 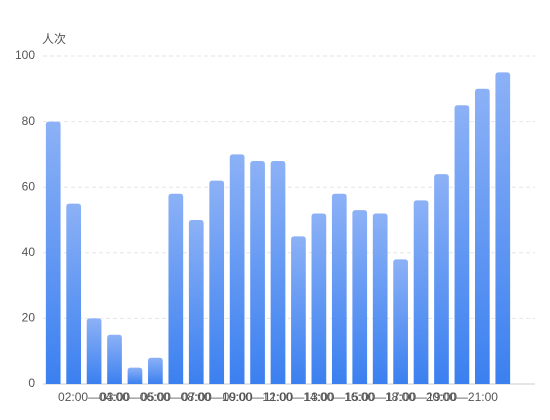 What do you see at coordinates (217, 397) in the screenshot?
I see `x-tick-label: 08:00—09:00` at bounding box center [217, 397].